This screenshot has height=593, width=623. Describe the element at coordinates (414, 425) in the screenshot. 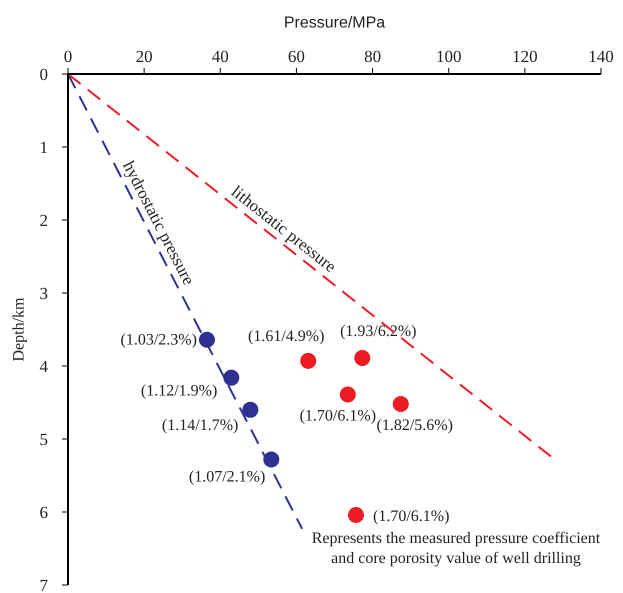

I see `data-label: (1.82/5.6%)` at that location.